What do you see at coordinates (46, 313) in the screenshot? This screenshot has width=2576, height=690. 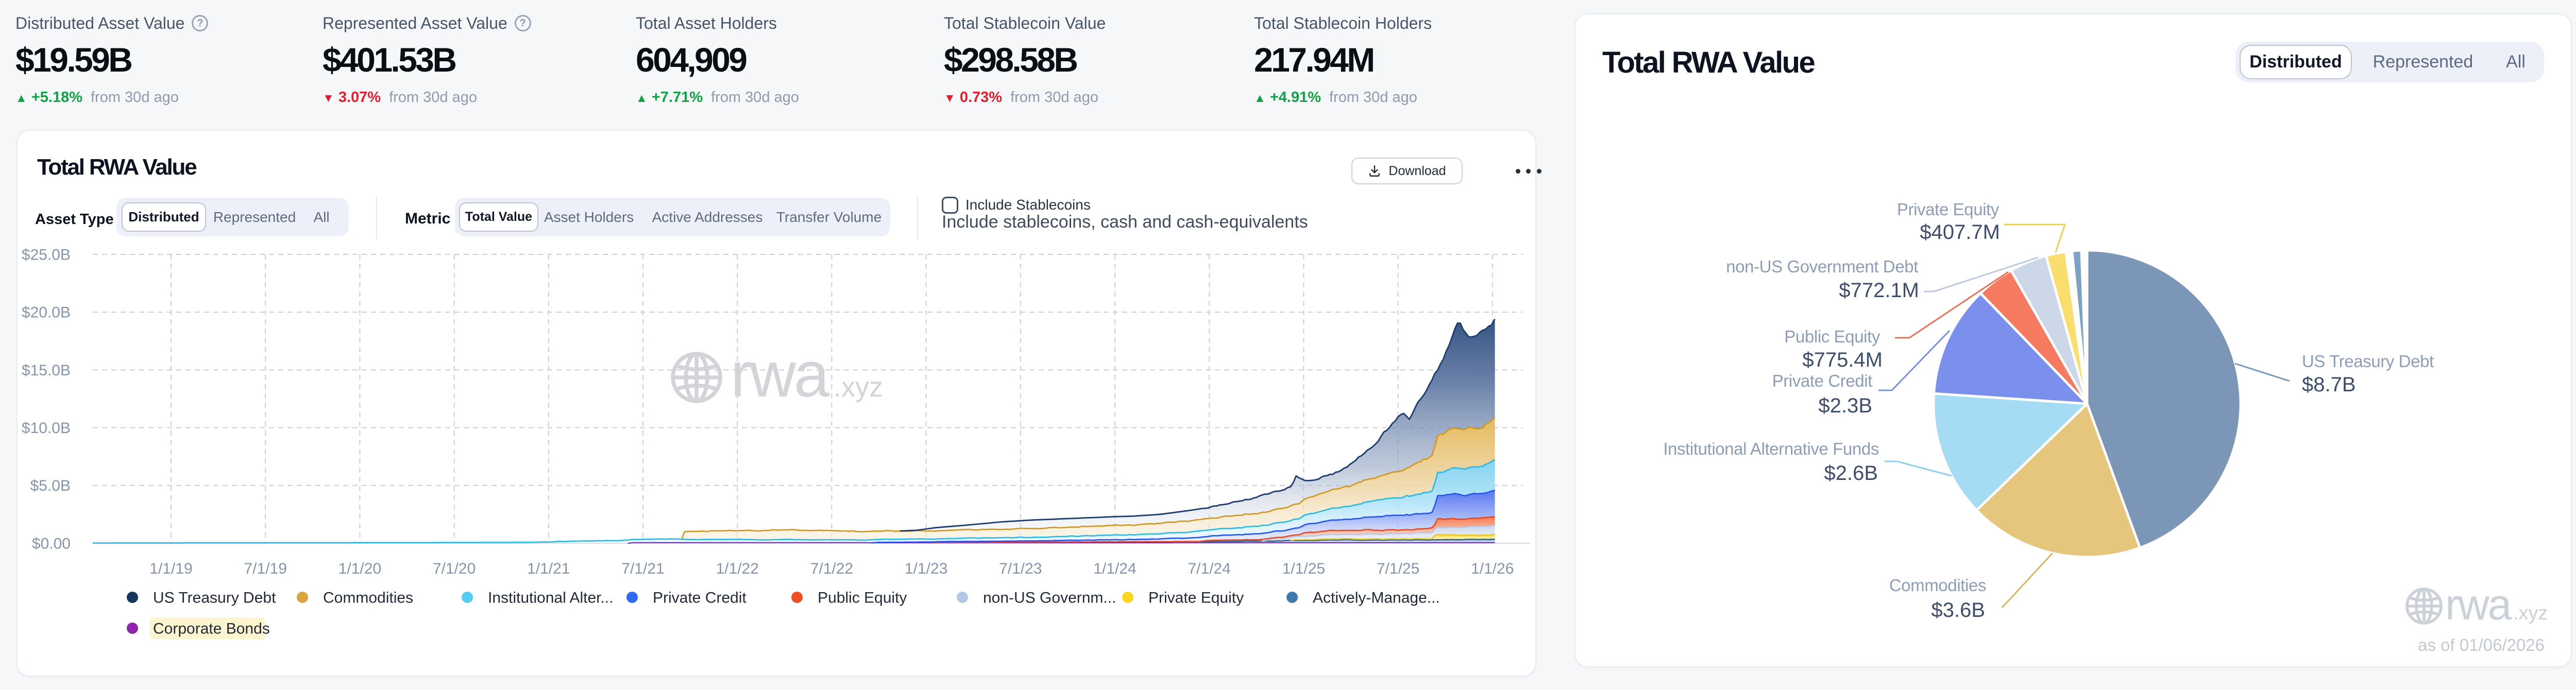 I see `svg-text: $20.0B` at bounding box center [46, 313].